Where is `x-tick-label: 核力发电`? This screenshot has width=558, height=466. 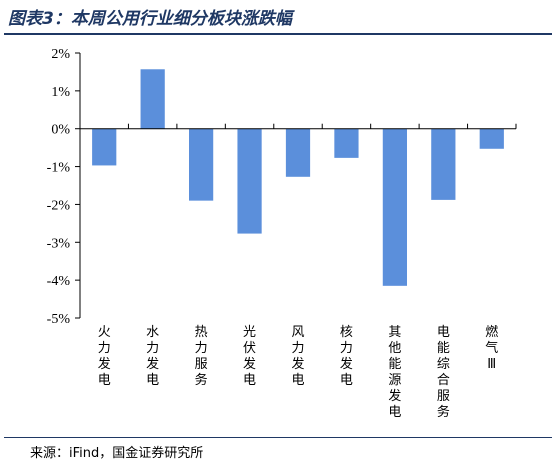 x-tick-label: 核力发电 is located at coordinates (346, 356).